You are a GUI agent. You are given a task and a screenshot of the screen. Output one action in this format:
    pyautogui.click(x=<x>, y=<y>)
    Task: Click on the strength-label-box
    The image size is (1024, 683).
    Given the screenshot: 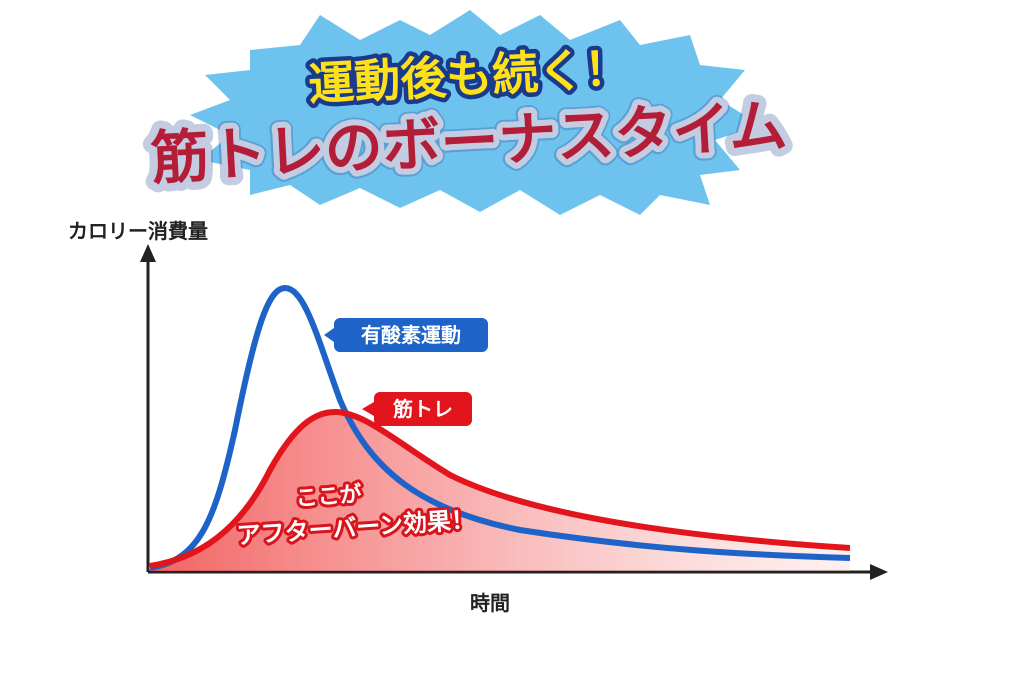 What is the action you would take?
    pyautogui.click(x=417, y=409)
    